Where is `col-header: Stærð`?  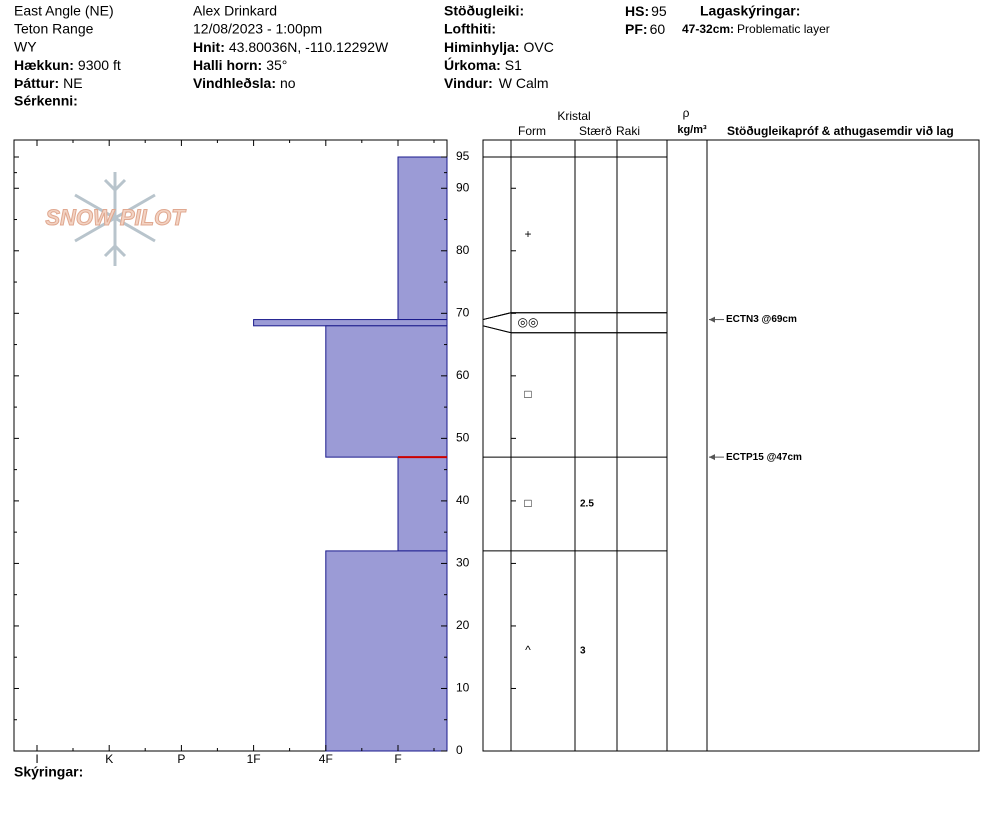
col-header: Stærð is located at coordinates (595, 131).